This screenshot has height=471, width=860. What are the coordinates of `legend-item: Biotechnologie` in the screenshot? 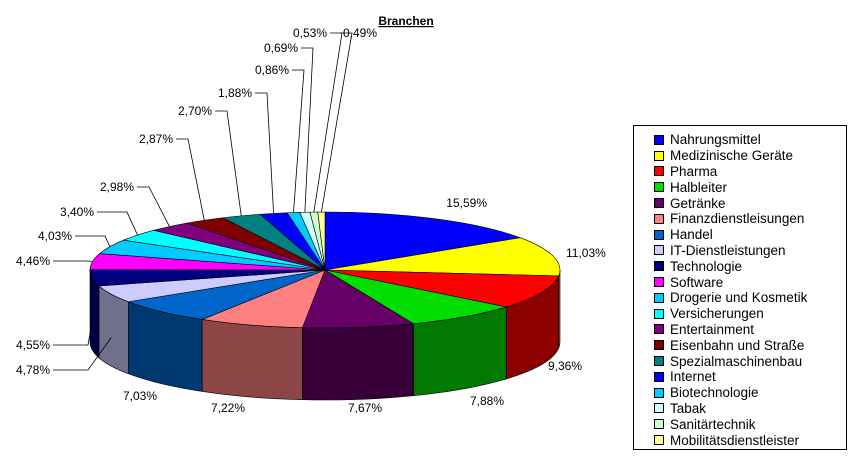 It's located at (750, 393).